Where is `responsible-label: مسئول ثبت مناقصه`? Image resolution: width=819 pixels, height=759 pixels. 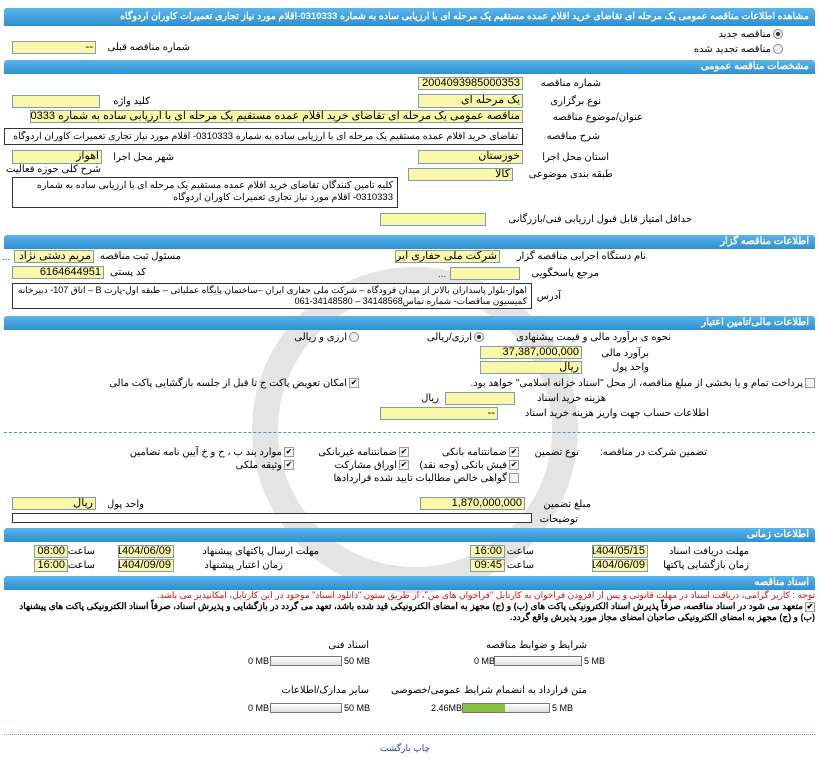 responsible-label: مسئول ثبت مناقصه is located at coordinates (140, 256).